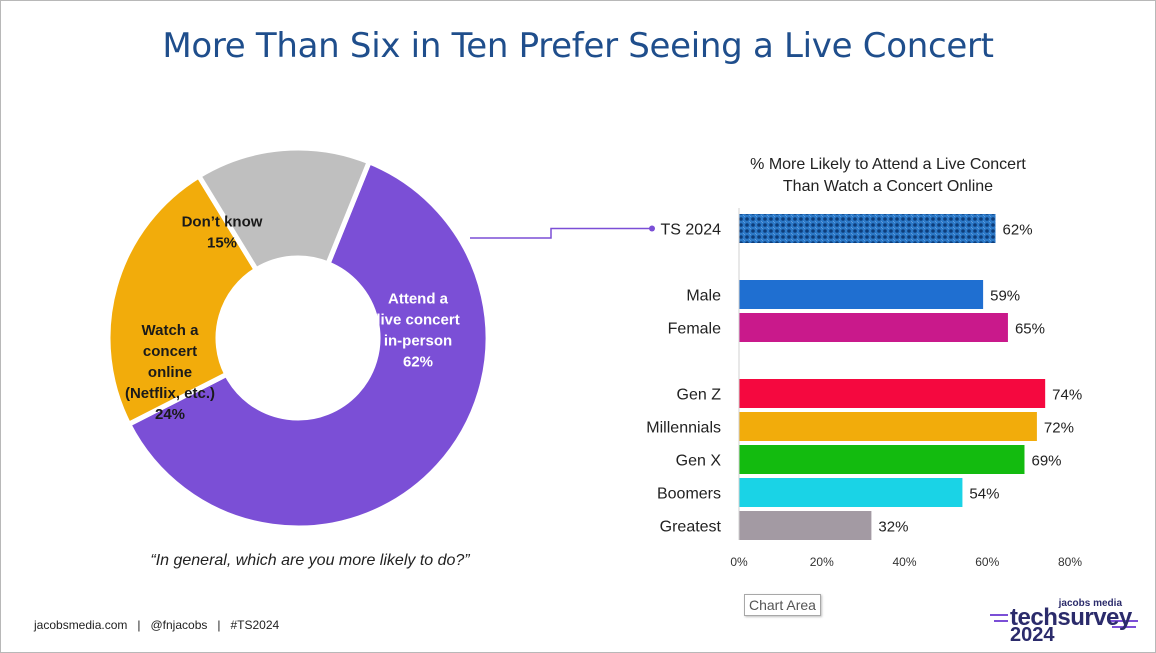 This screenshot has height=653, width=1156. Describe the element at coordinates (222, 243) in the screenshot. I see `donut-label-line: 15%` at that location.